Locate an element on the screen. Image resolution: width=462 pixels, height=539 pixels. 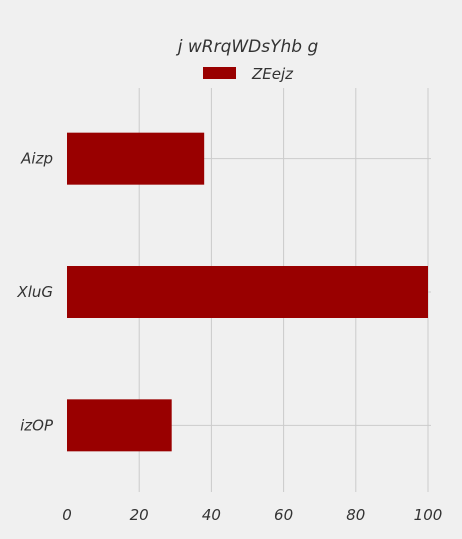
x-tick-label: 100 is located at coordinates (428, 515).